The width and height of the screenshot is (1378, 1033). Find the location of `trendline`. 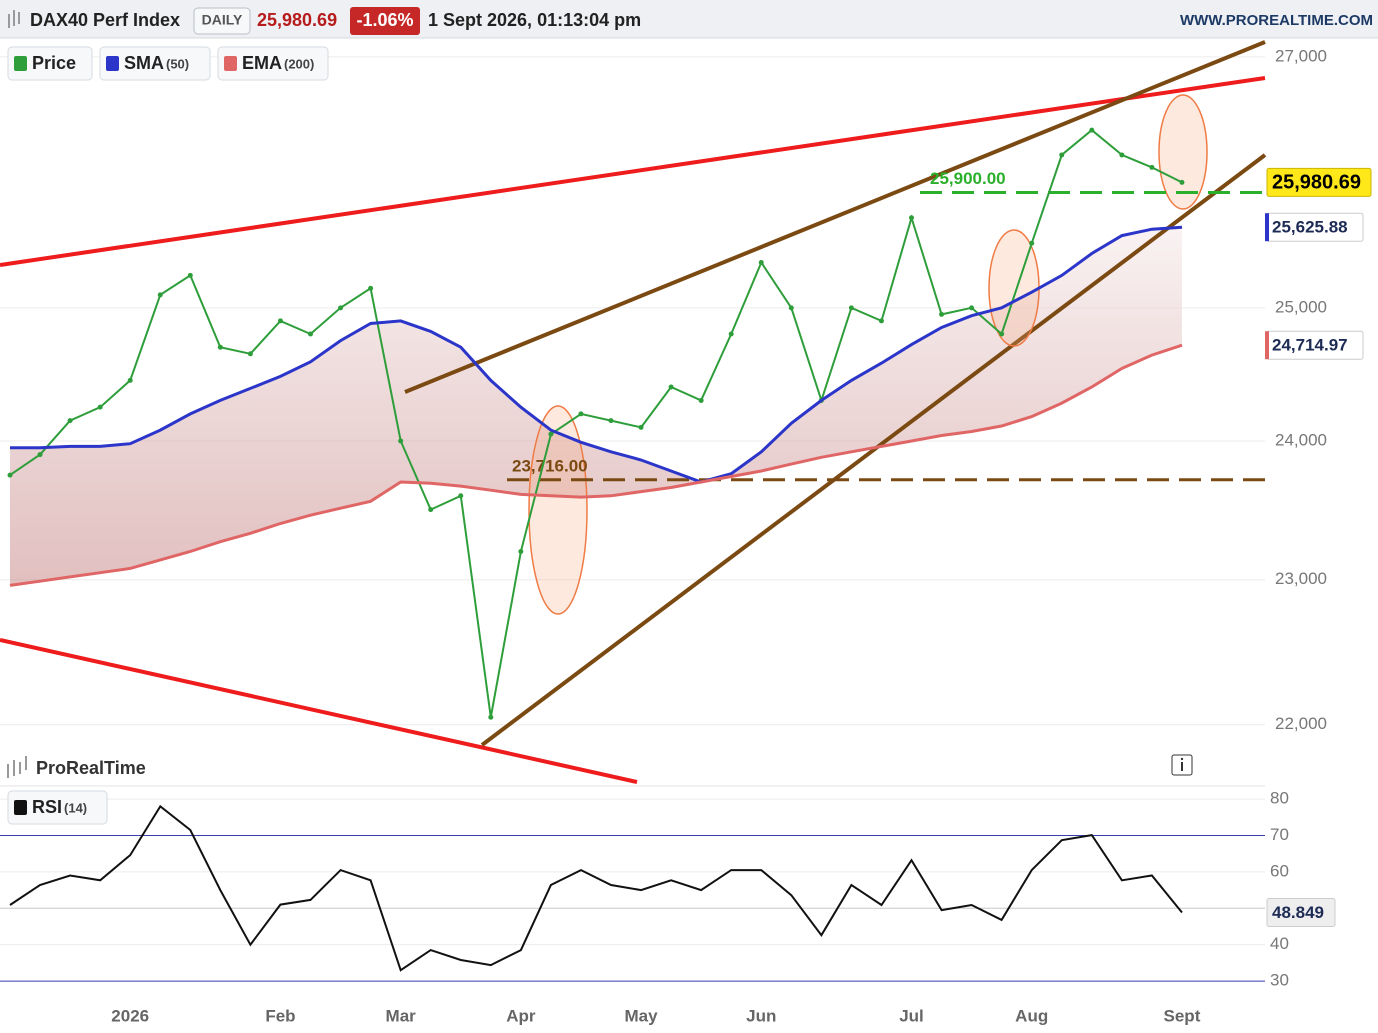

trendline is located at coordinates (319, 711).